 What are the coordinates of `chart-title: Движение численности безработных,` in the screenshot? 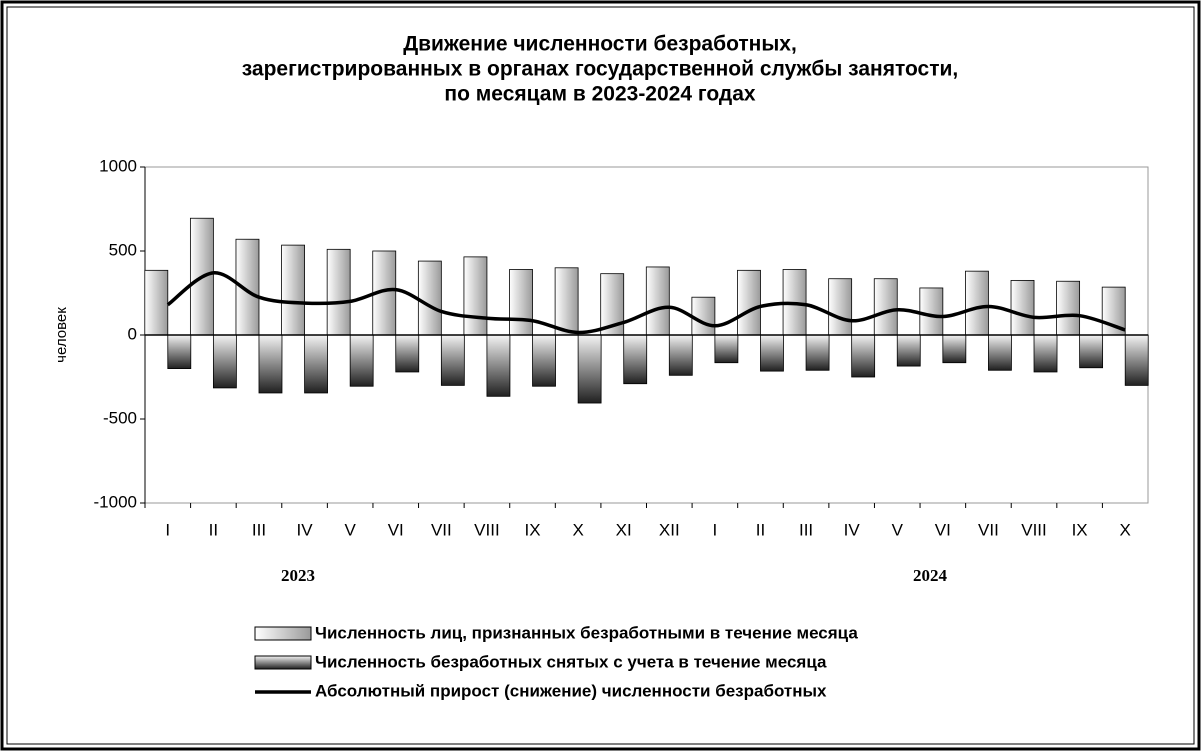 It's located at (600, 44).